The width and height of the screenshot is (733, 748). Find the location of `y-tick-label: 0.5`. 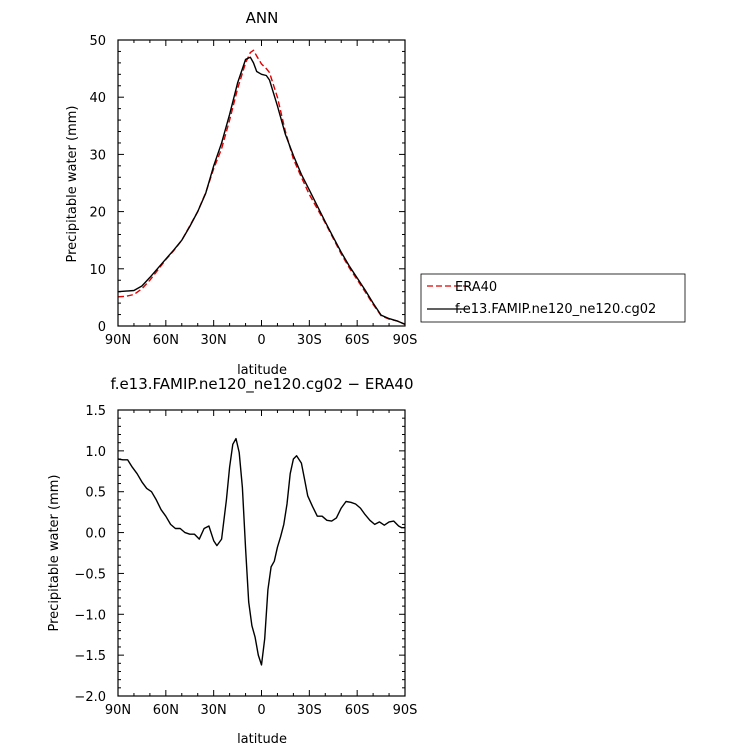

y-tick-label: 0.5 is located at coordinates (95, 493).